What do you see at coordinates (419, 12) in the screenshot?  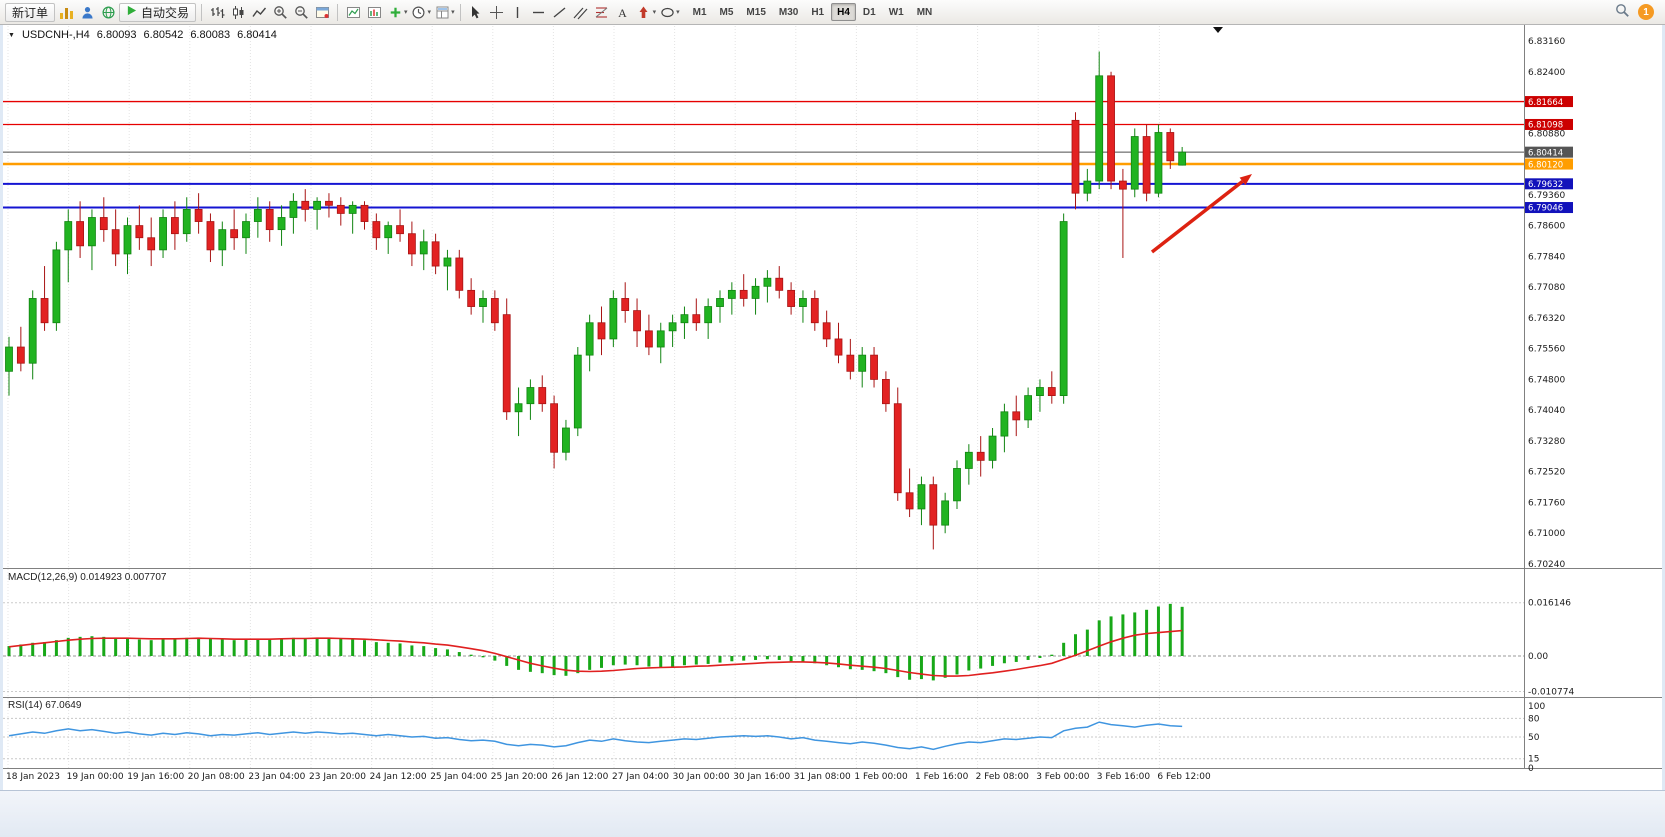 I see `period-clock-icon` at bounding box center [419, 12].